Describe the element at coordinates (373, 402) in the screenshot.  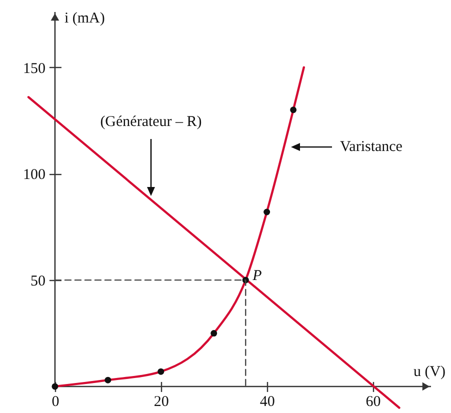
I see `x-tick-label: 60` at that location.